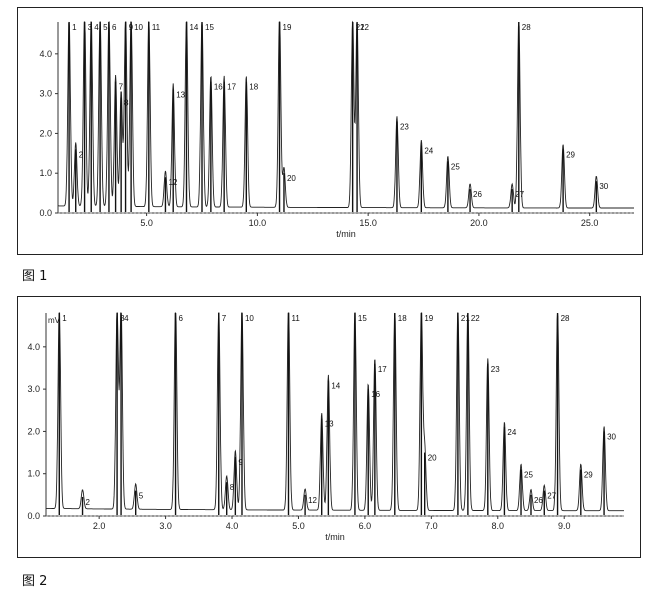  Describe the element at coordinates (35, 581) in the screenshot. I see `figure-2-label: 图 2` at that location.